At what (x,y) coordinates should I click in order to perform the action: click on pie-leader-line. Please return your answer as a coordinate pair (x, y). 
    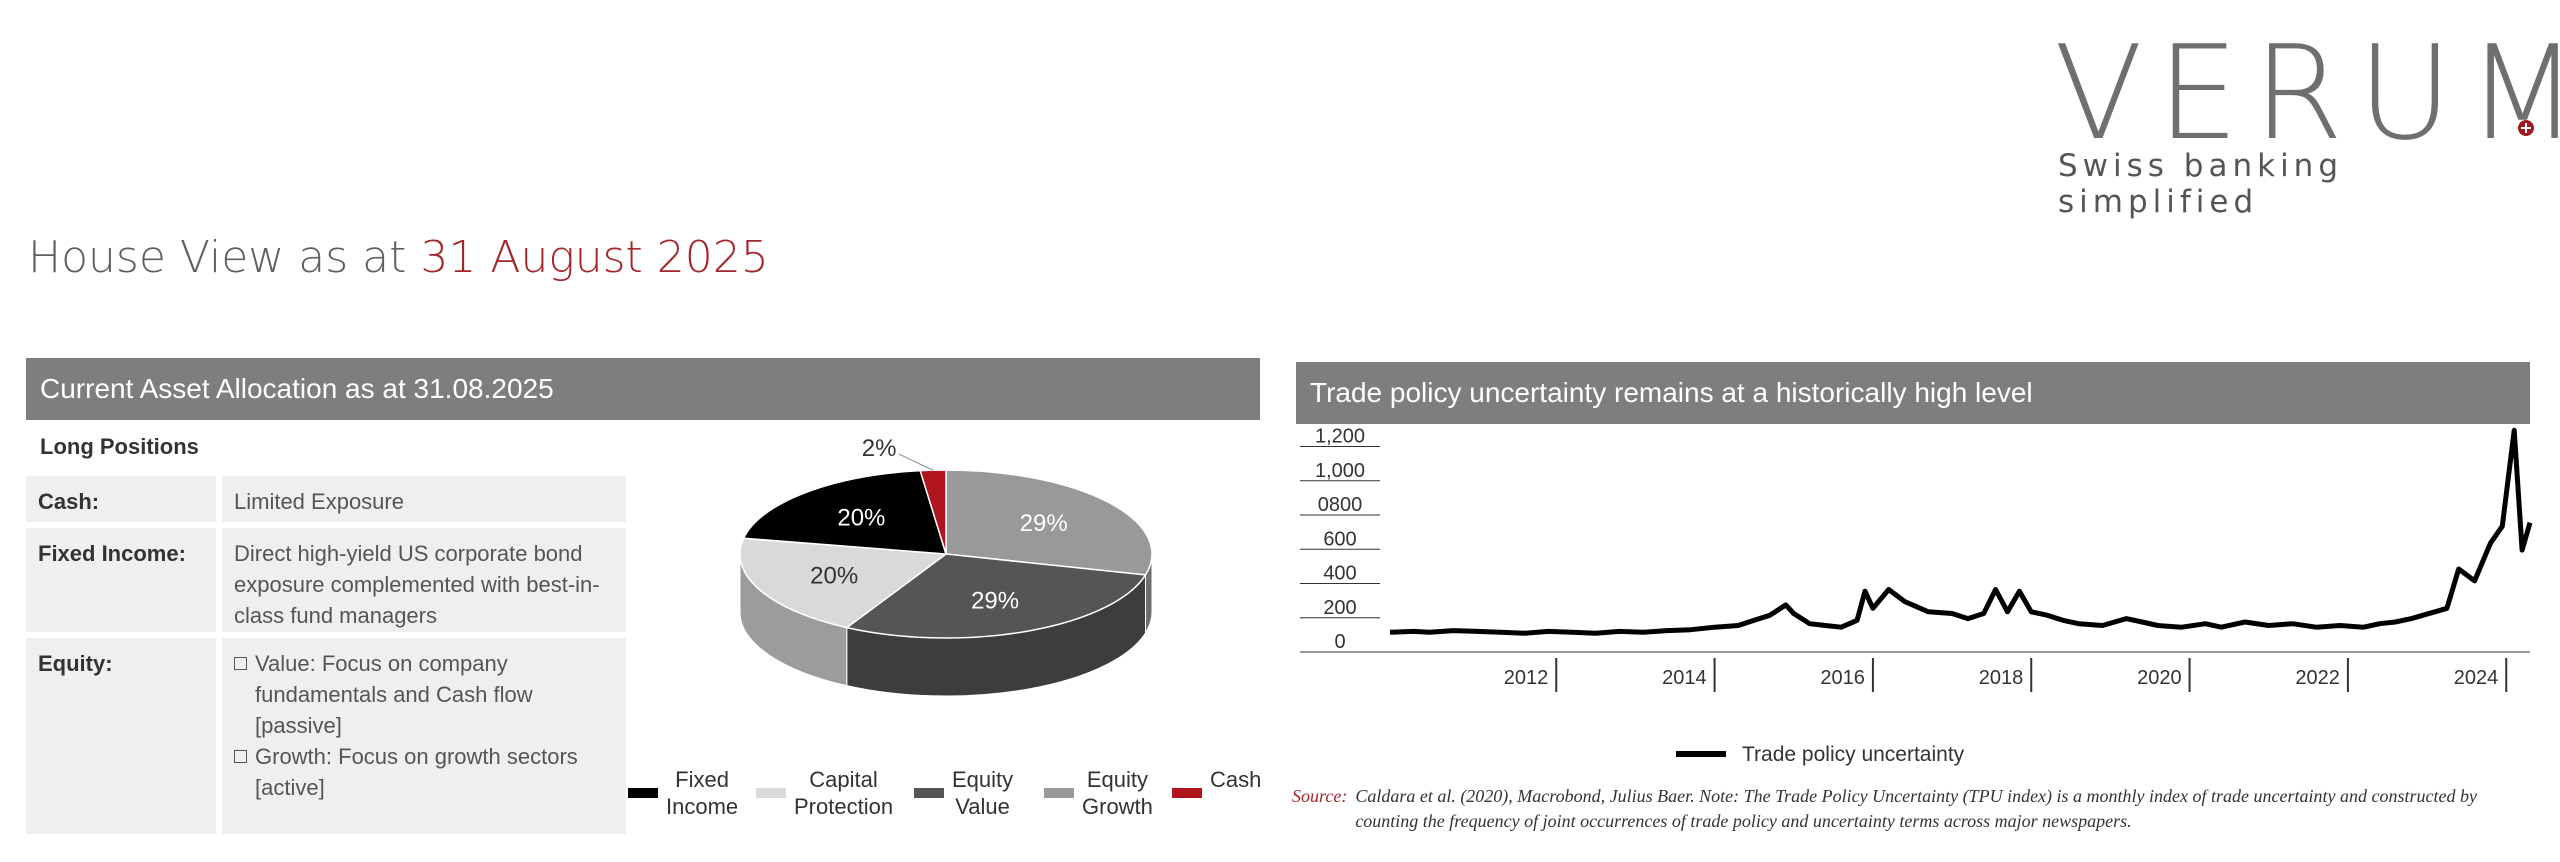
    Looking at the image, I should click on (916, 462).